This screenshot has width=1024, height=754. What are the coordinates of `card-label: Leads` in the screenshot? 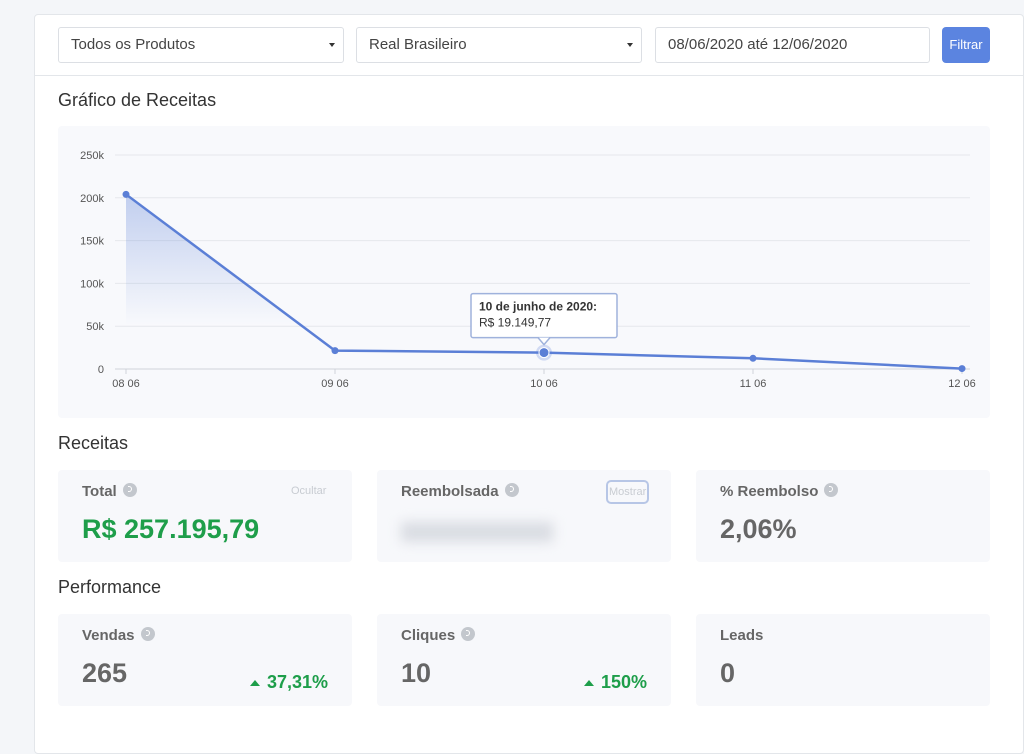 It's located at (741, 635).